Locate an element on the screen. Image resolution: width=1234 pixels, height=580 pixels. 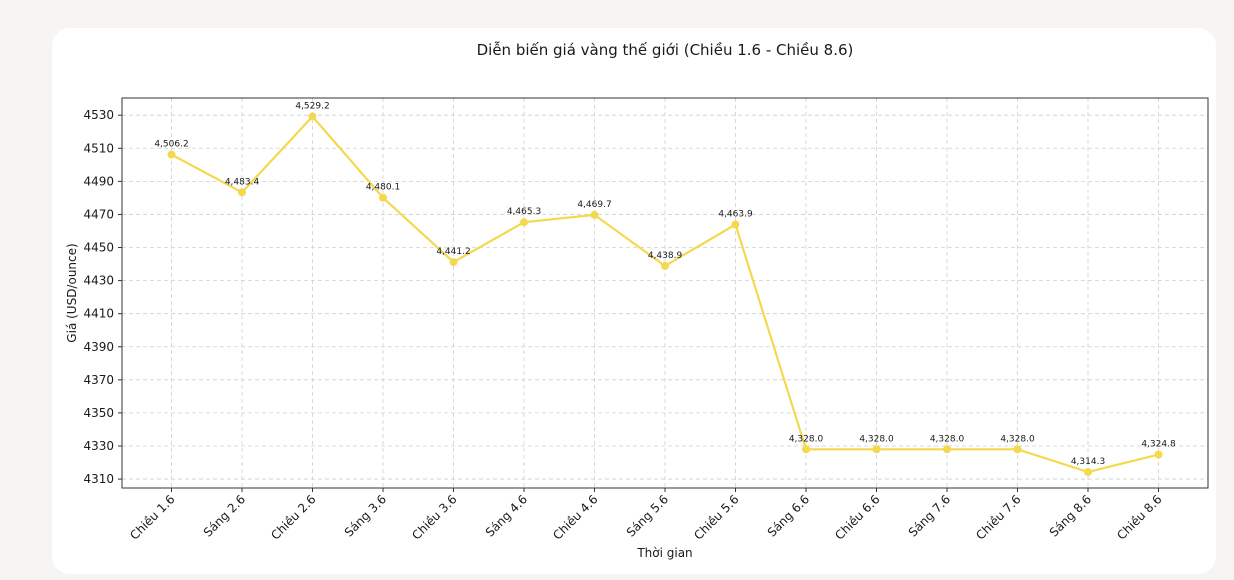
y-tick-label: 4390 is located at coordinates (98, 347).